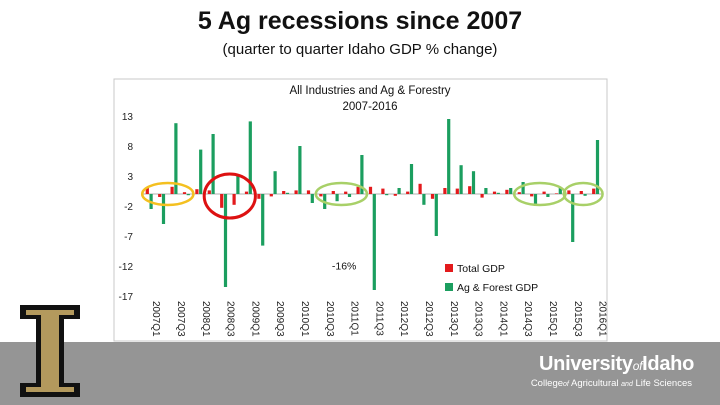  Describe the element at coordinates (602, 319) in the screenshot. I see `x-tick-label: 2016Q1` at that location.